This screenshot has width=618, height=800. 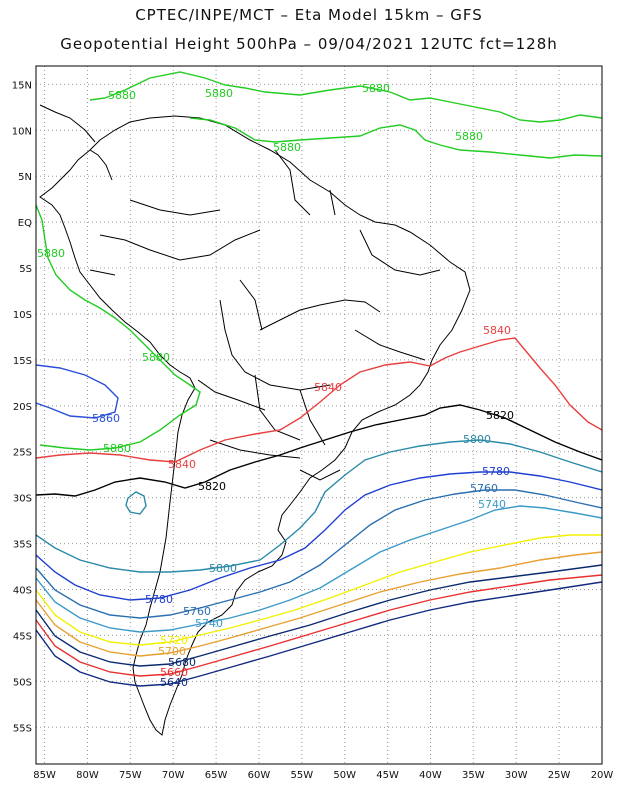 I want to click on lat-tick-label: 10N, so click(x=22, y=131).